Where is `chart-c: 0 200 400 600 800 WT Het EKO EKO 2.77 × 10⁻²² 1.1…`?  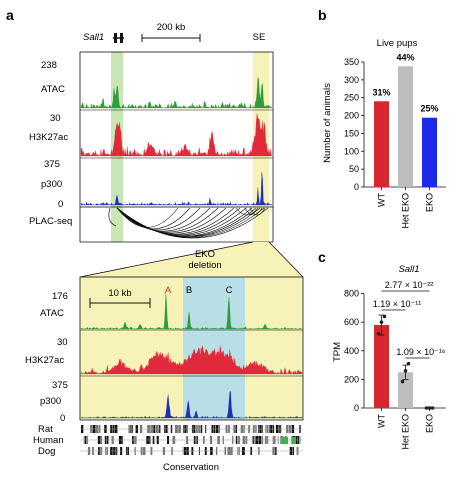 chart-c: 0 200 400 600 800 WT Het EKO EKO 2.77 × 10⁻²² 1.1… is located at coordinates (395, 365).